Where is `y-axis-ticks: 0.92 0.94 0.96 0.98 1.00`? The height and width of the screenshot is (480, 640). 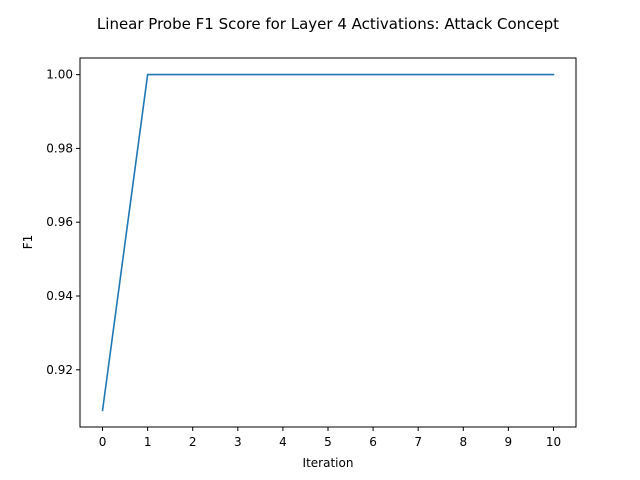
y-axis-ticks: 0.92 0.94 0.96 0.98 1.00 is located at coordinates (63, 222).